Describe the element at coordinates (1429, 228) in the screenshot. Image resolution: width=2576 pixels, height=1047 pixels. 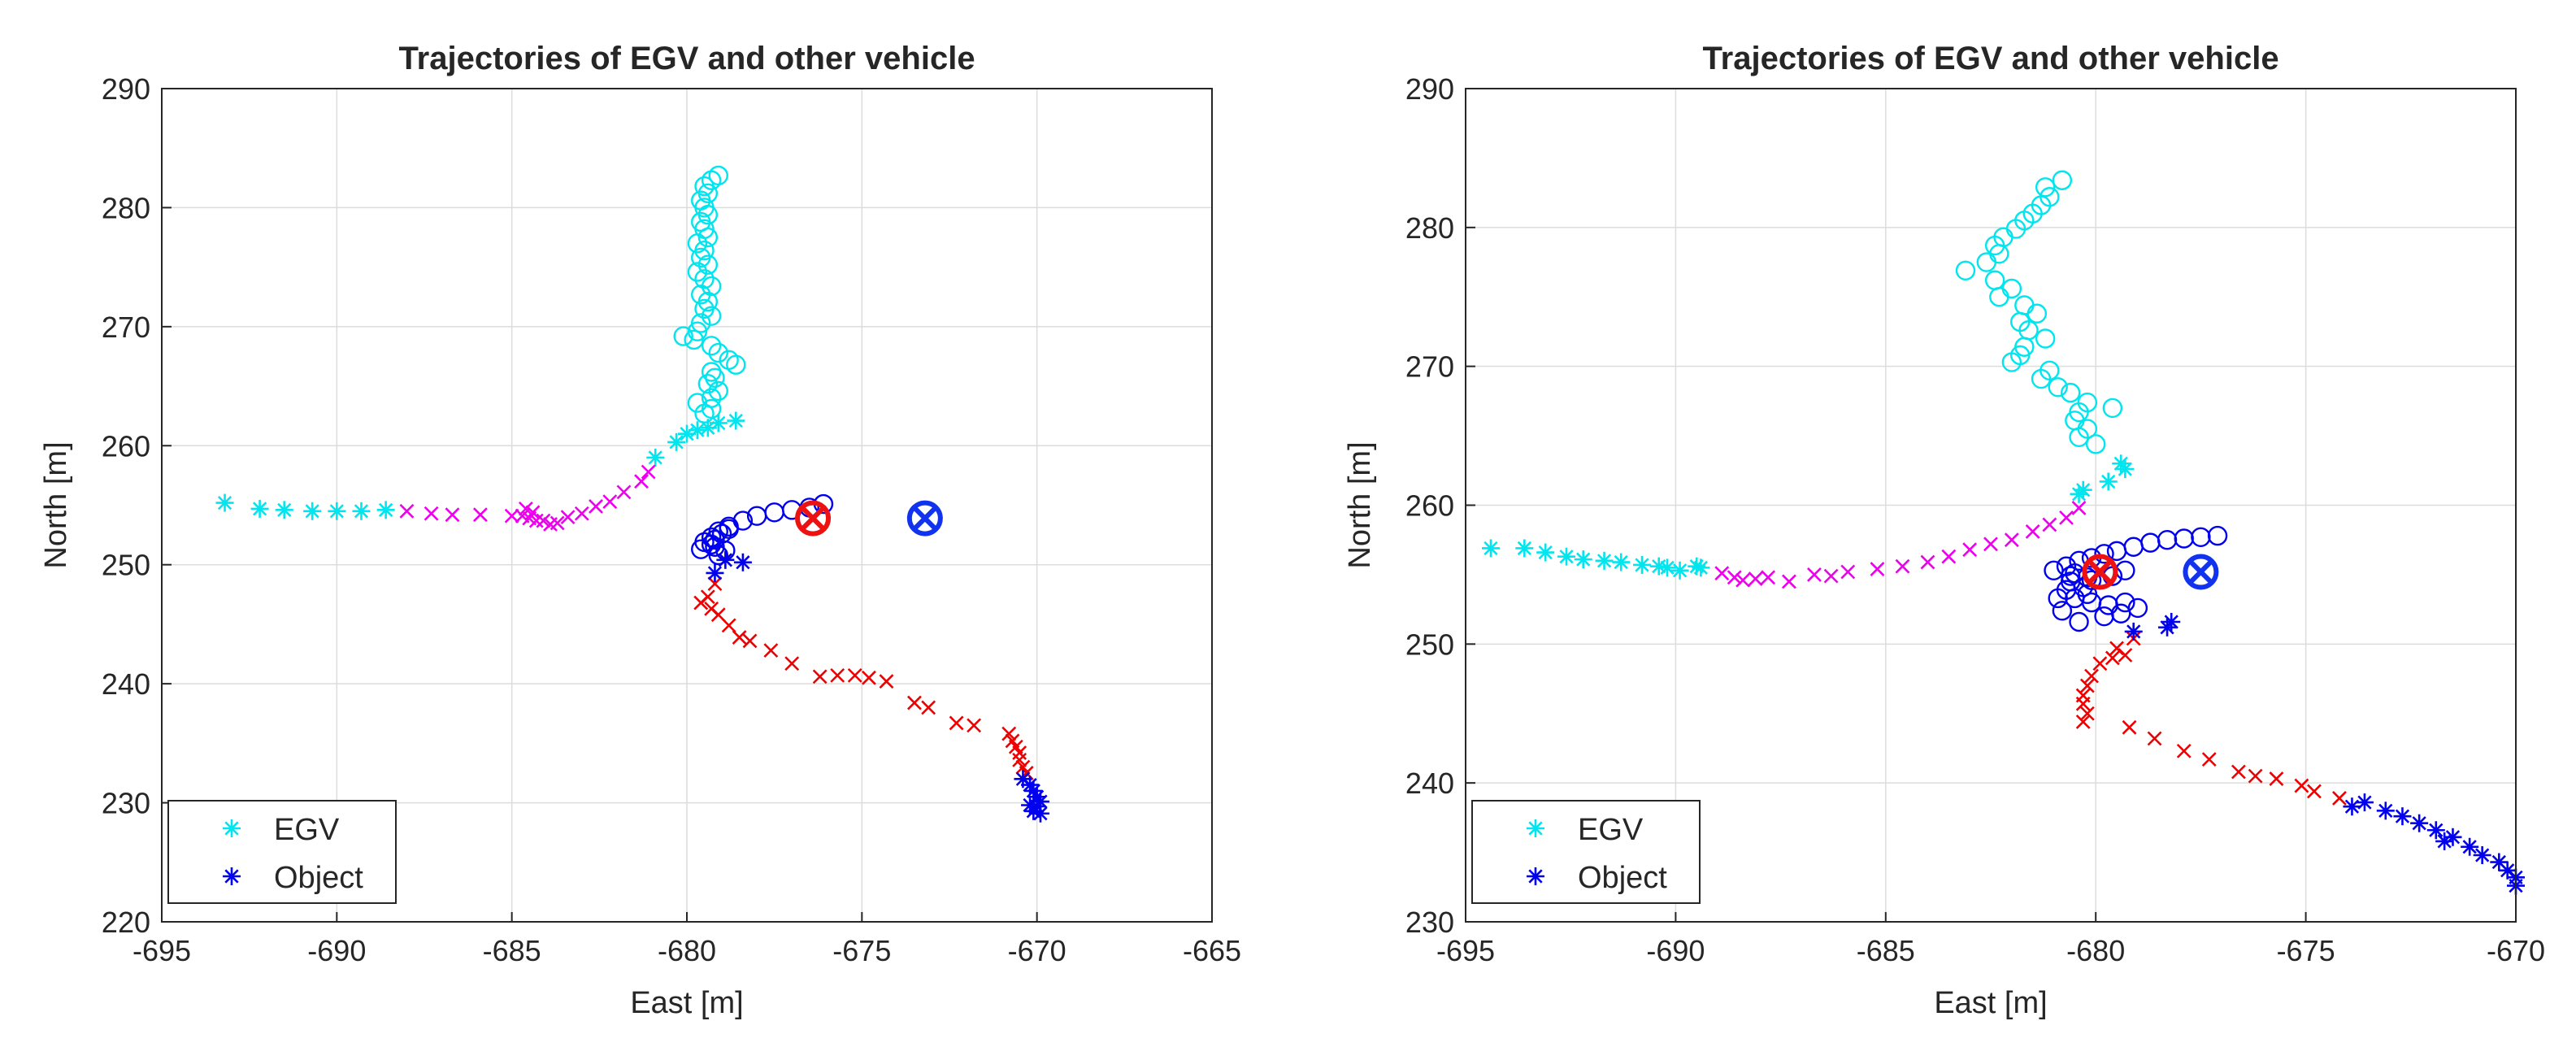
I see `right-y-tick-label: 280` at that location.